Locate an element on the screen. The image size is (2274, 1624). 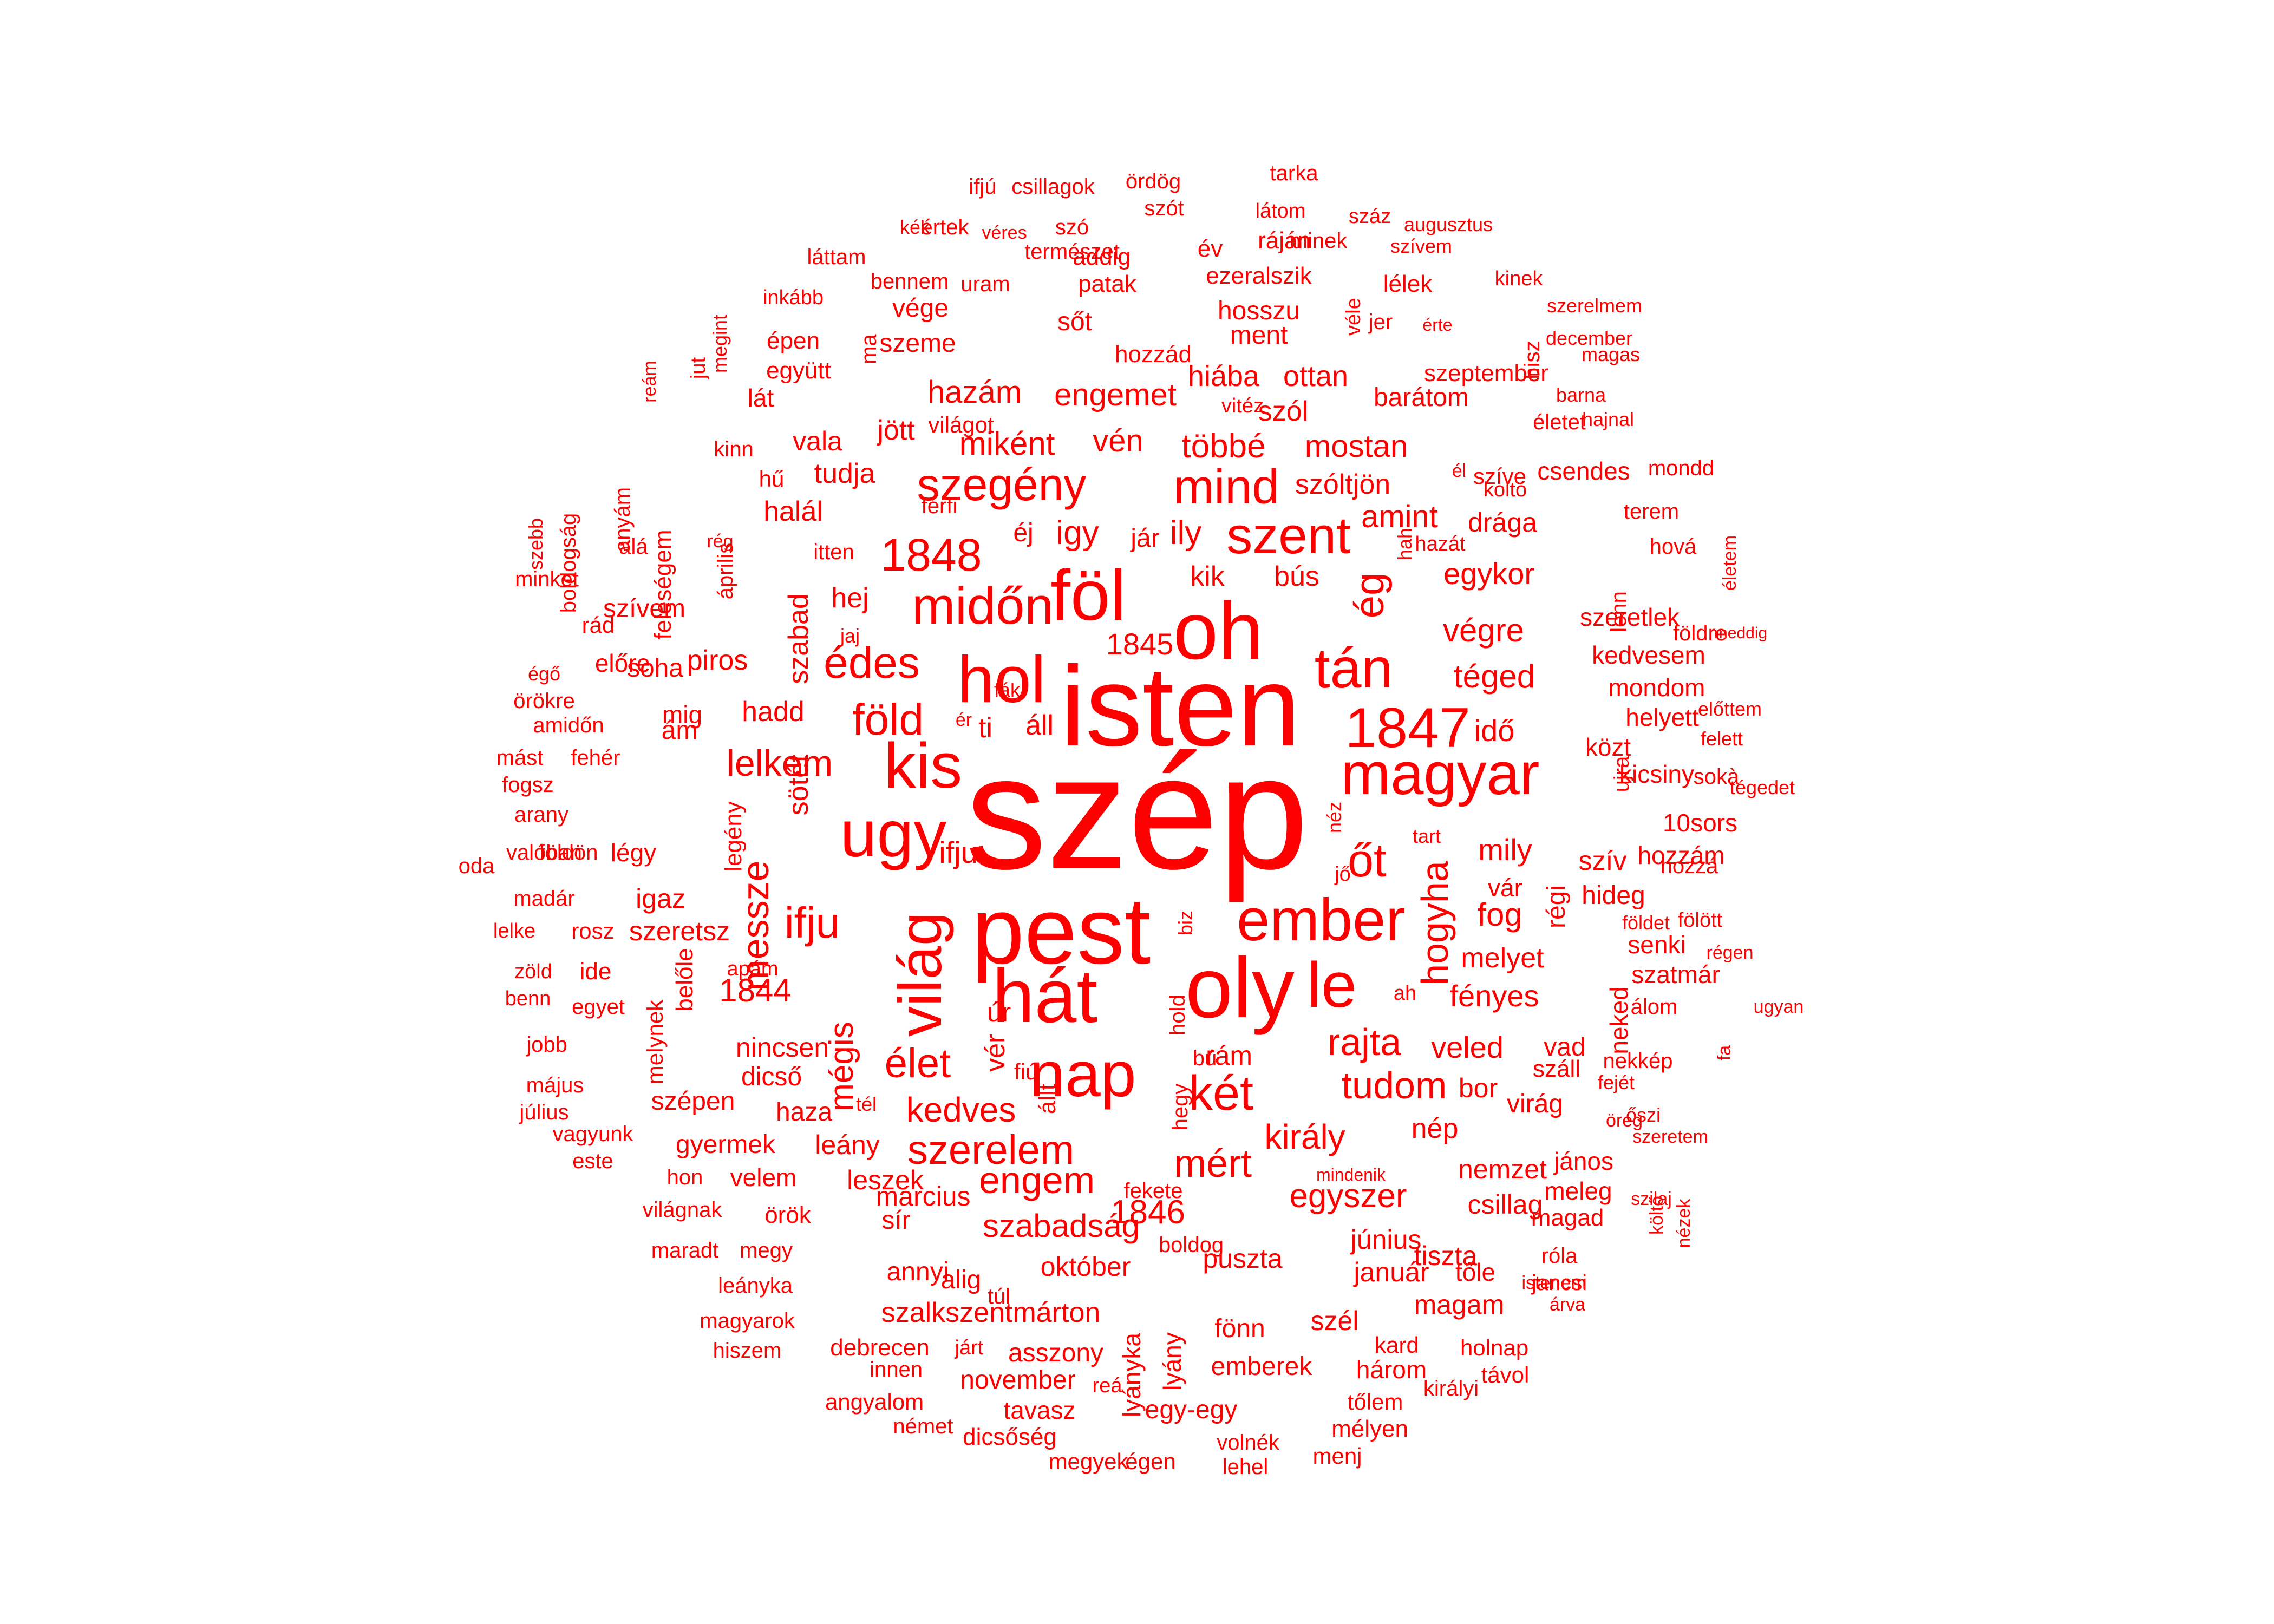
cloud-word: él is located at coordinates (1459, 471).